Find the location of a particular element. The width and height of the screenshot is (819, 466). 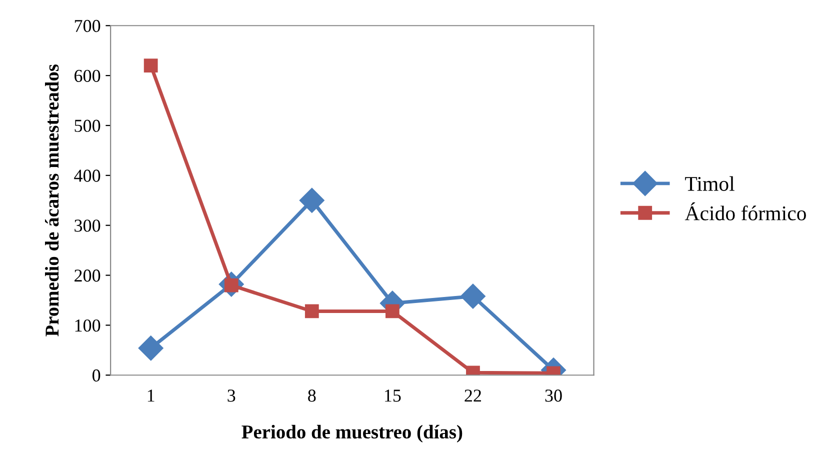

y-tick-label: 0 is located at coordinates (96, 375).